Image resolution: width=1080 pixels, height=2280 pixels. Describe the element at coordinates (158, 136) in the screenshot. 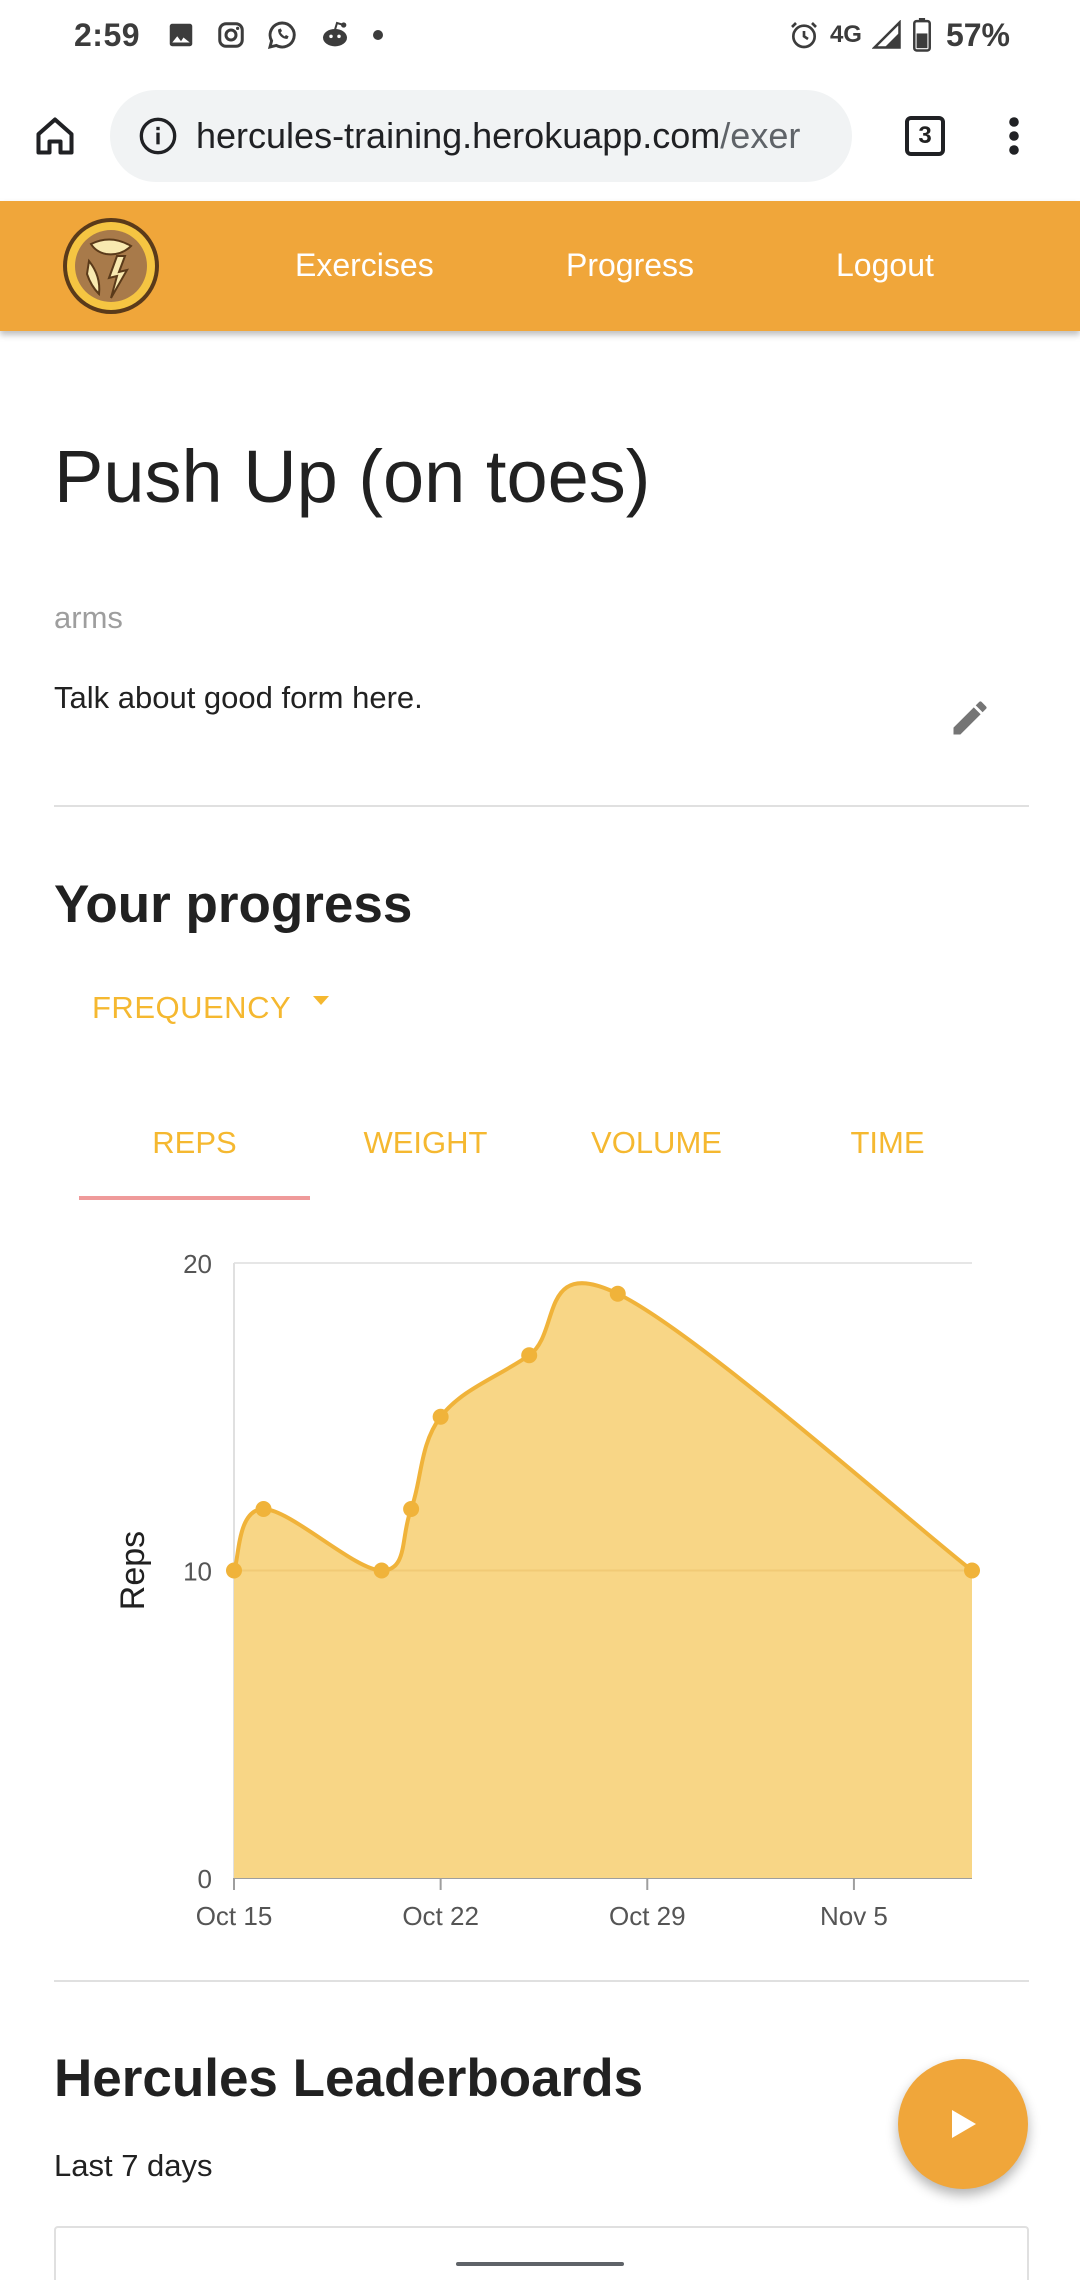

I see `info-icon` at that location.